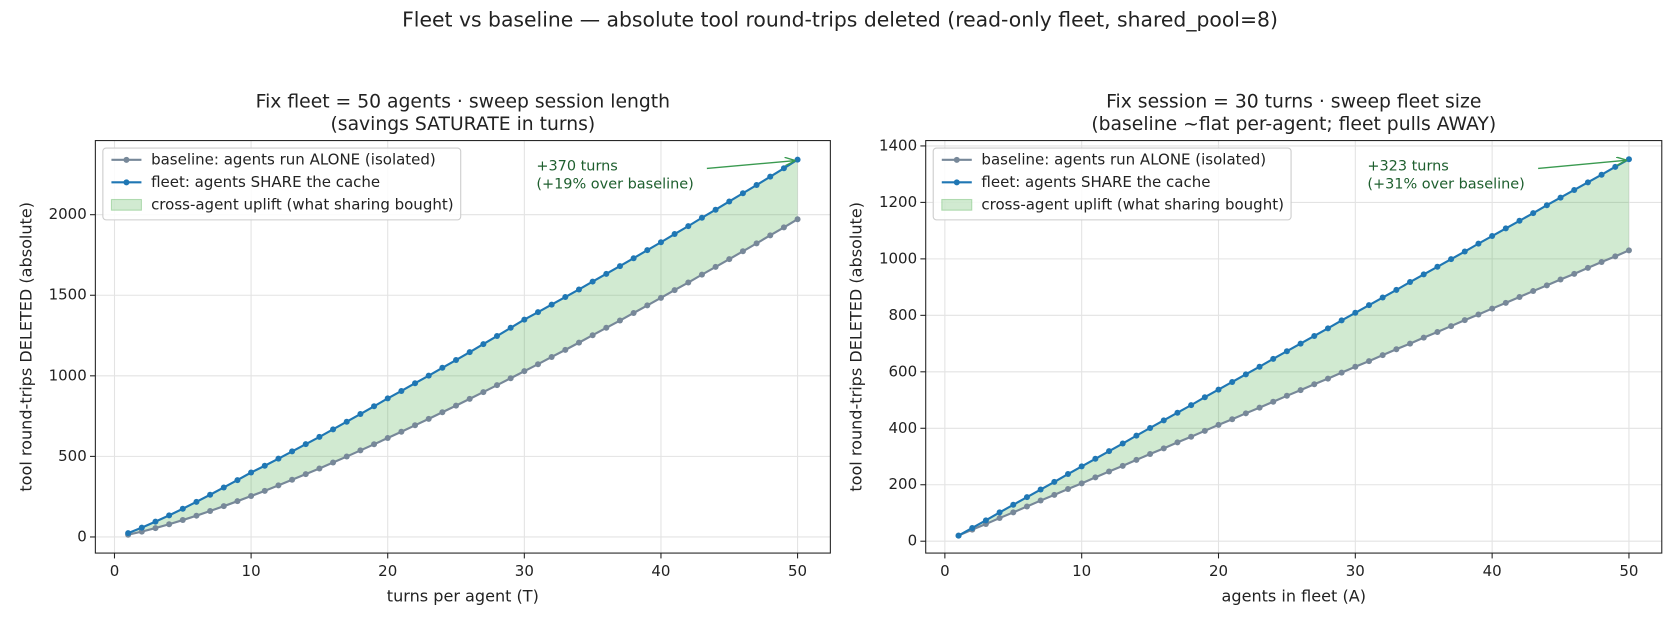  Describe the element at coordinates (1582, 165) in the screenshot. I see `annotation-arrow` at that location.